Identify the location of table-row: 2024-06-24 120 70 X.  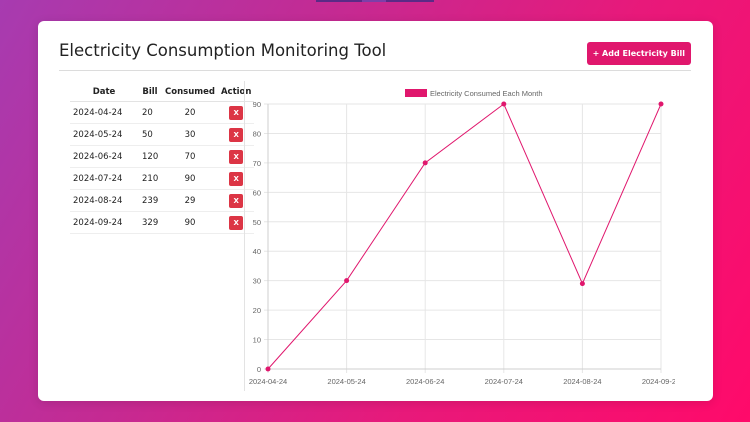
(162, 156).